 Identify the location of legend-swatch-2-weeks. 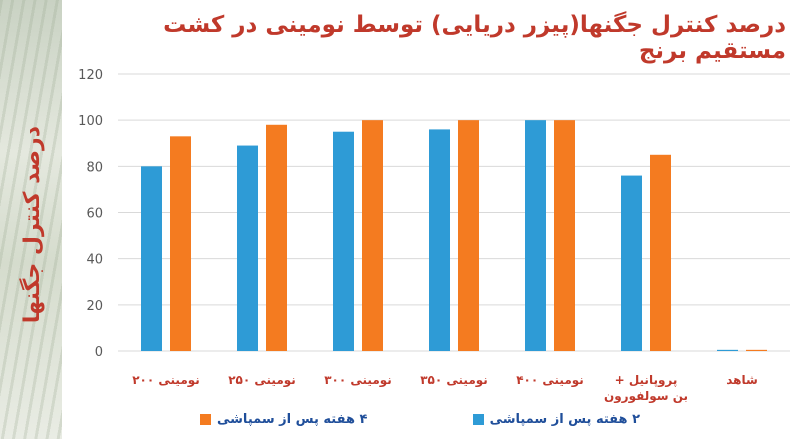
(478, 419).